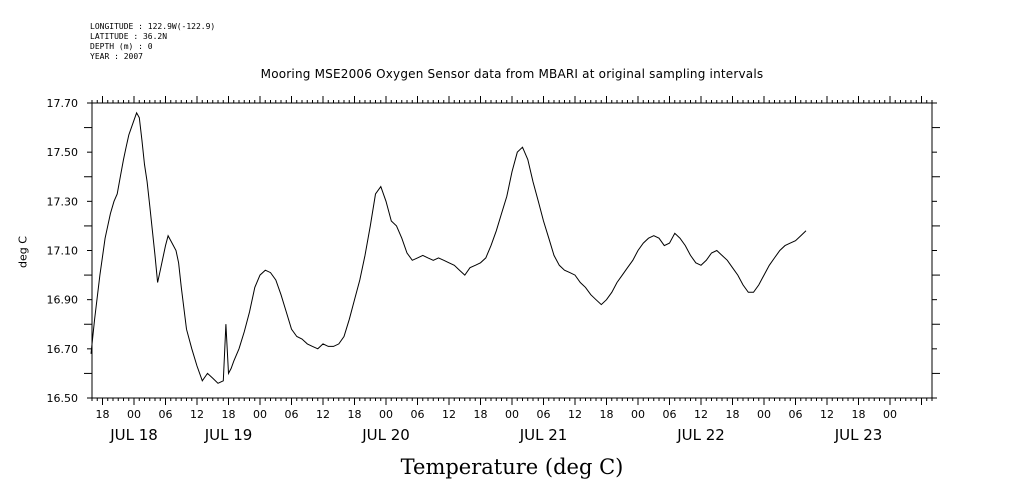  I want to click on y-tick-label: 17.70, so click(63, 103).